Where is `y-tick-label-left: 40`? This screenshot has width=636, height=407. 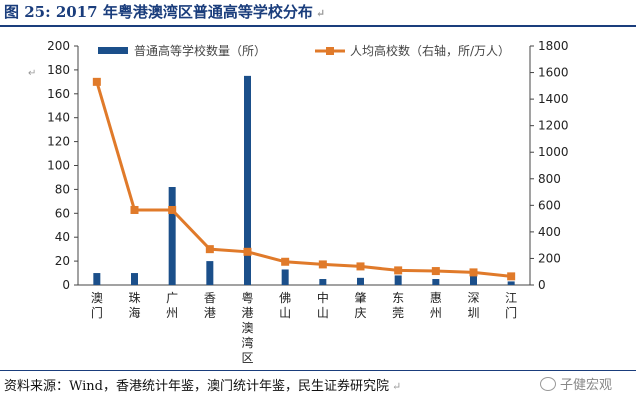 y-tick-label-left: 40 is located at coordinates (62, 237).